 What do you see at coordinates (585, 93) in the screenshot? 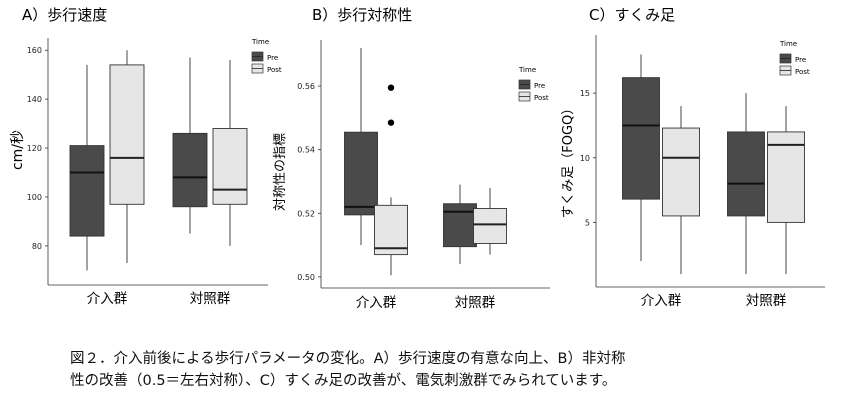
I see `y-tick-label: 15` at bounding box center [585, 93].